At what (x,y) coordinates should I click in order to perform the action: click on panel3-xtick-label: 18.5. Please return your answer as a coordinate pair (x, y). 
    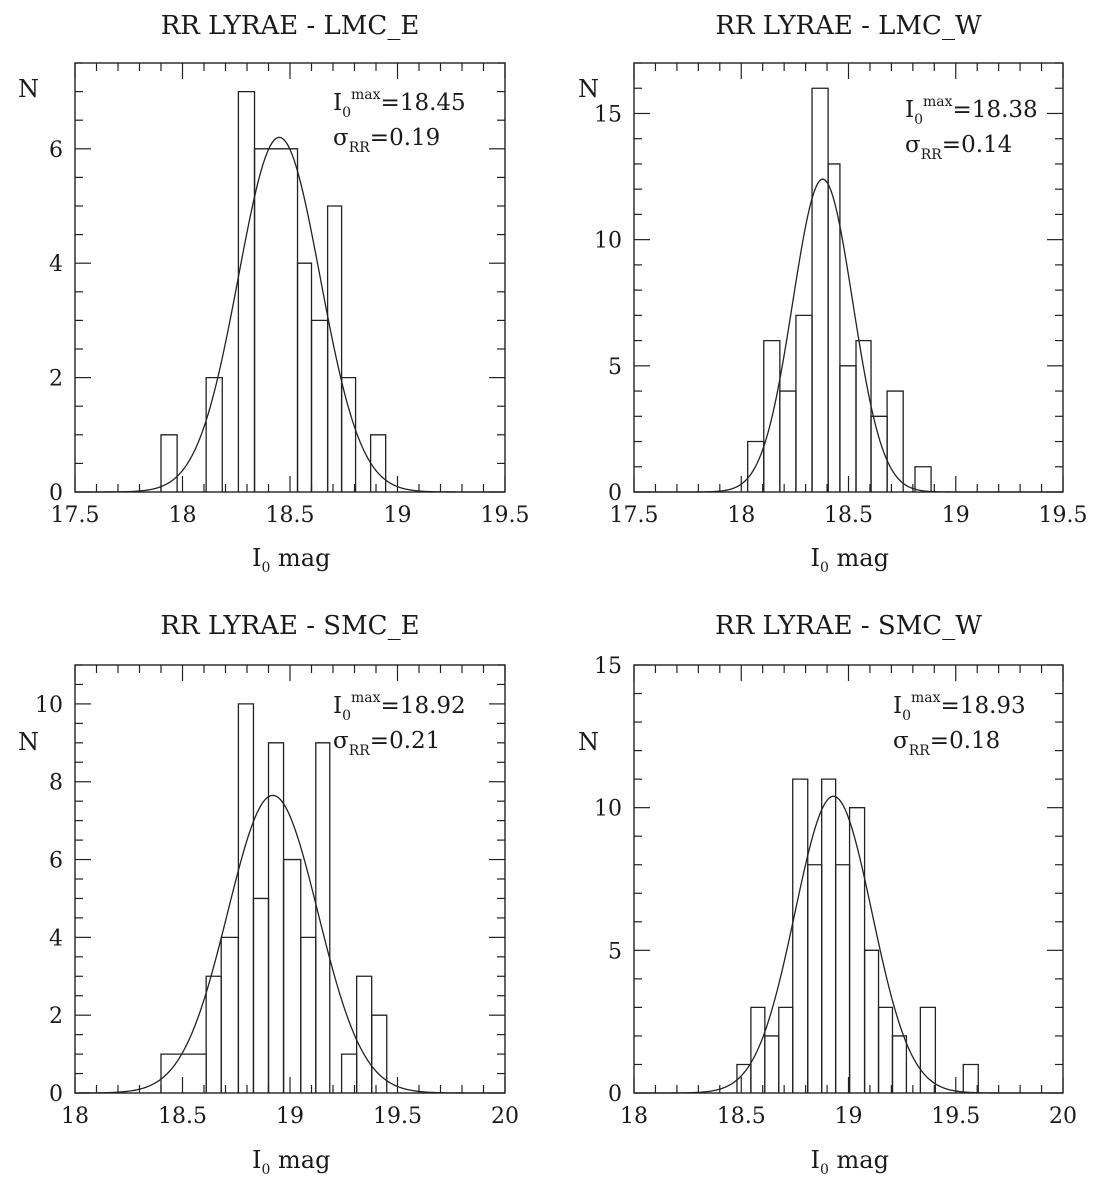
    Looking at the image, I should click on (182, 1116).